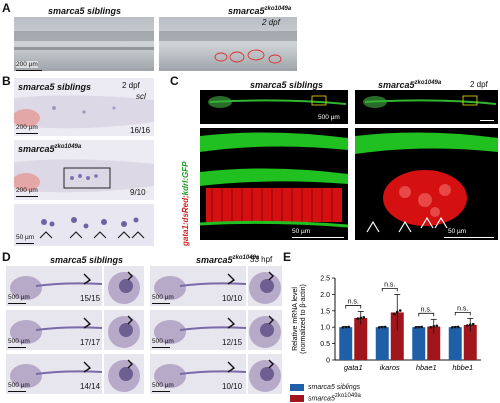 The image size is (500, 403). I want to click on row-sibling-count: 17/17, so click(90, 342).